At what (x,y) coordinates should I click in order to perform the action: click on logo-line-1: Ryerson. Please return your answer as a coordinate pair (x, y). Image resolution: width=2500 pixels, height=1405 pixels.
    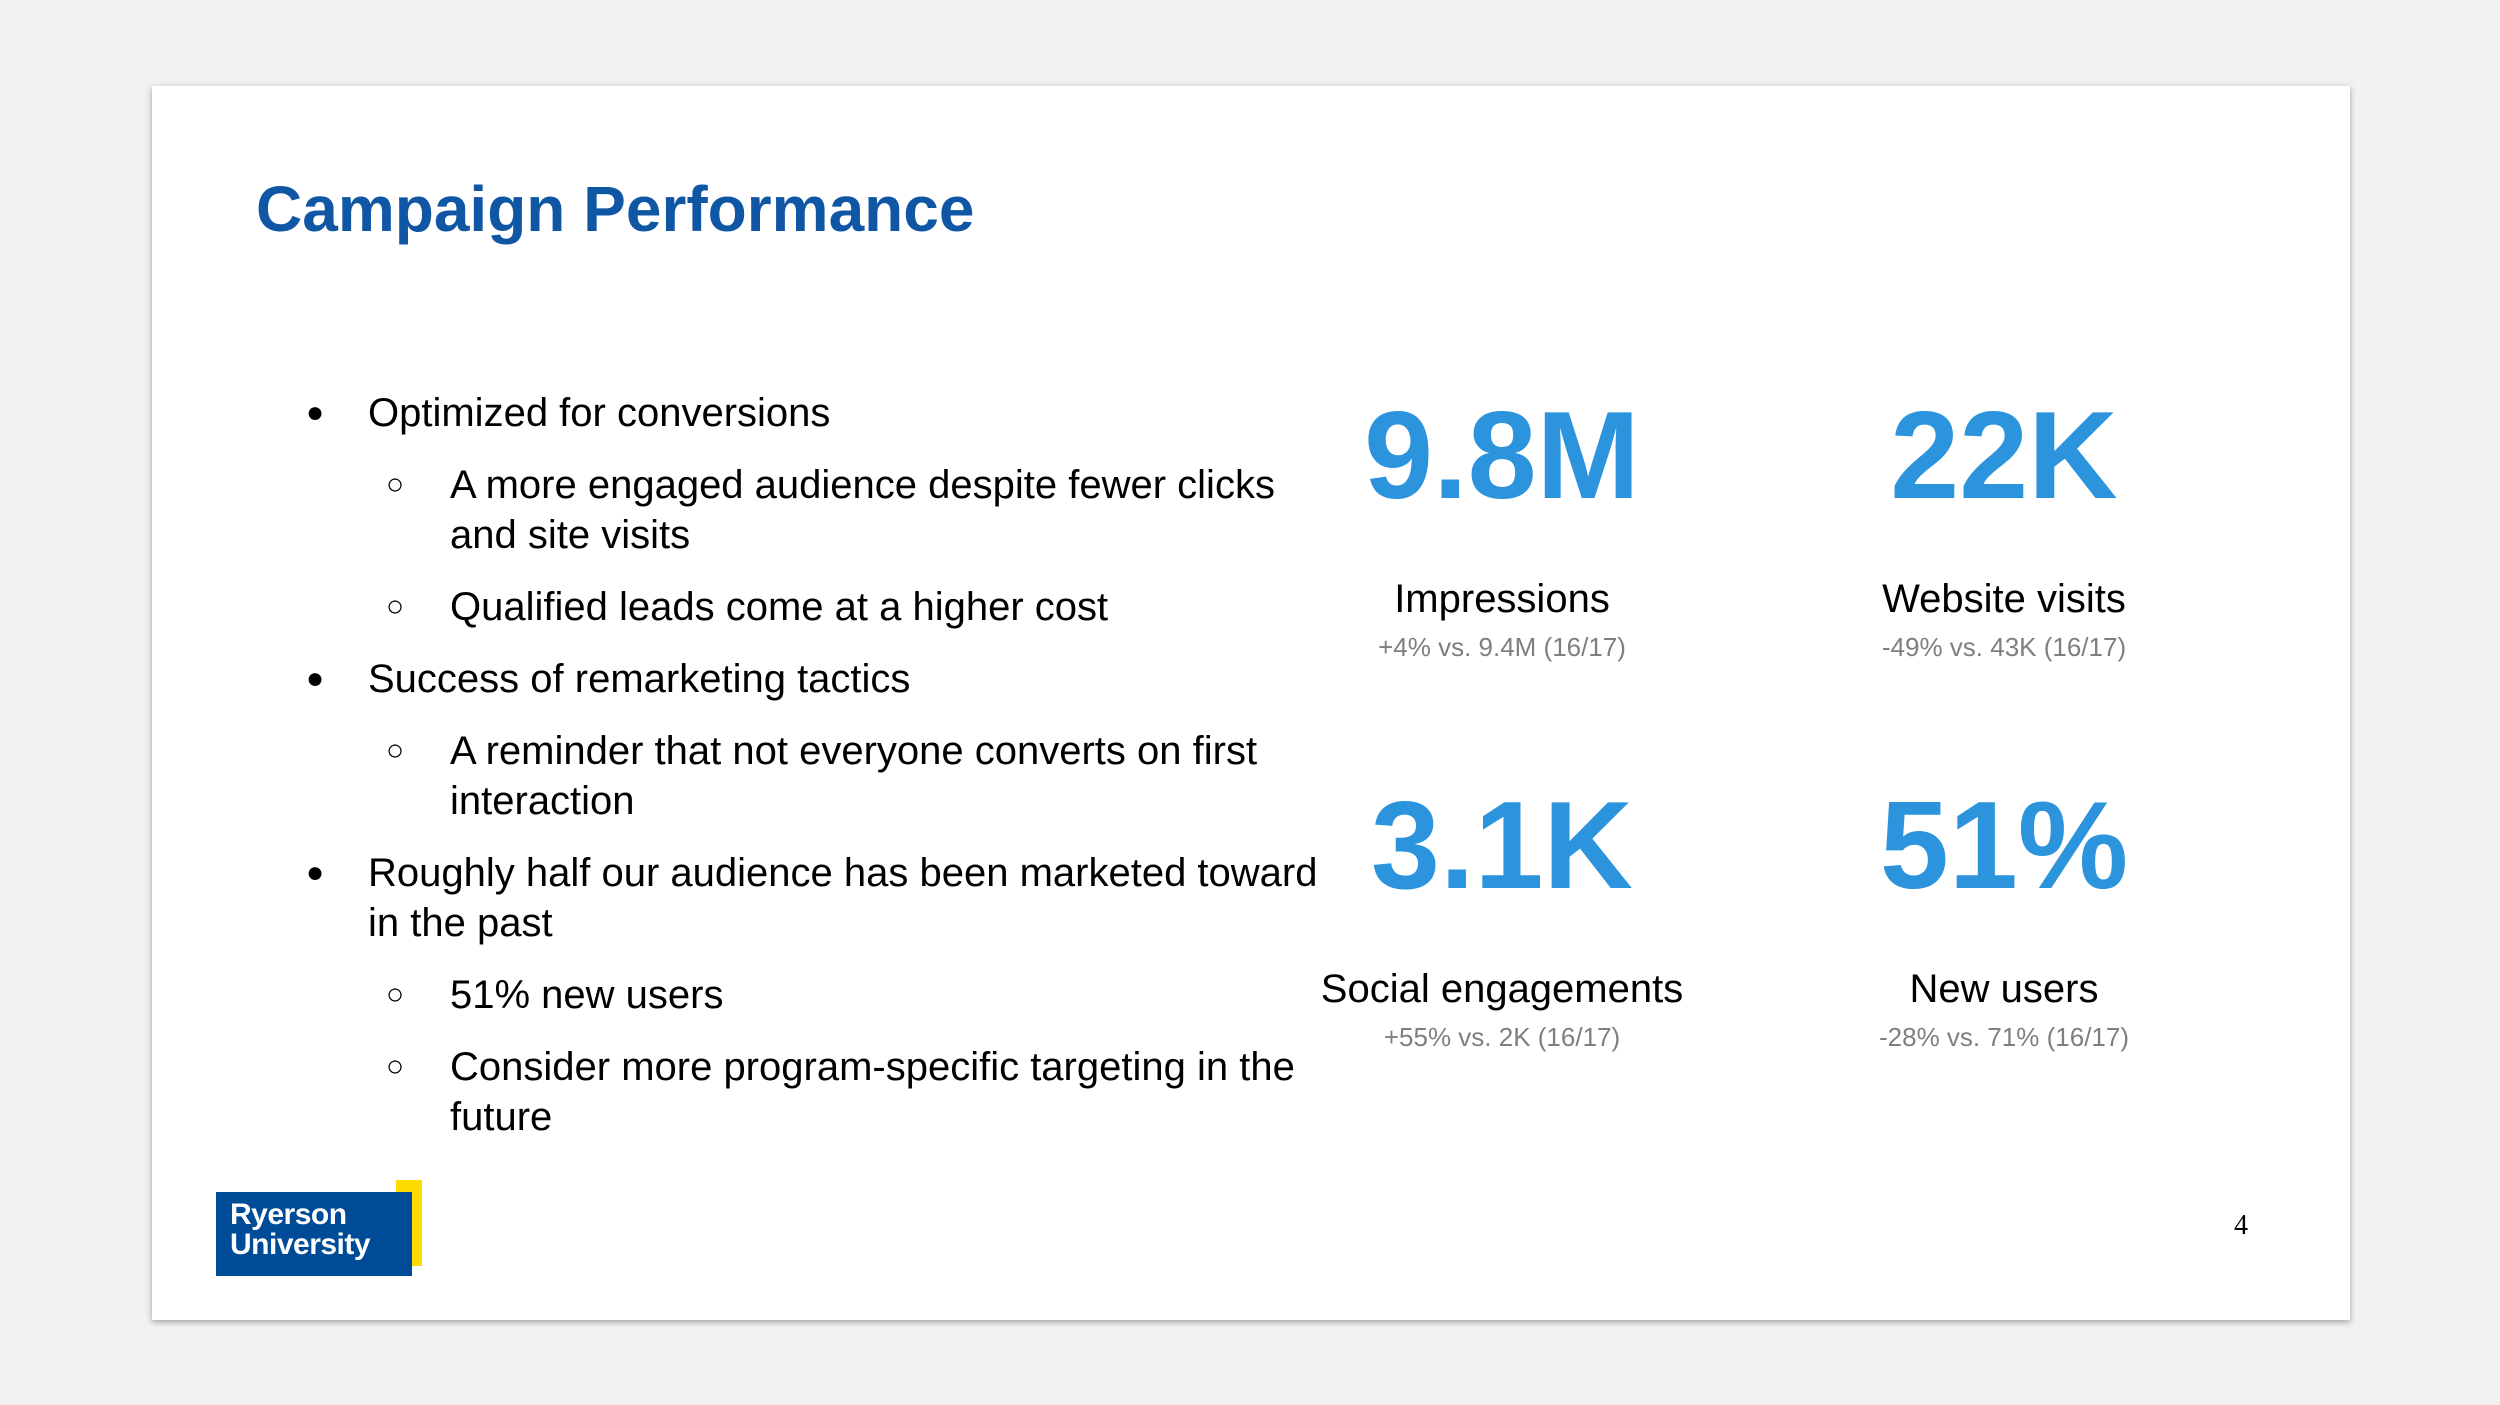
    Looking at the image, I should click on (288, 1214).